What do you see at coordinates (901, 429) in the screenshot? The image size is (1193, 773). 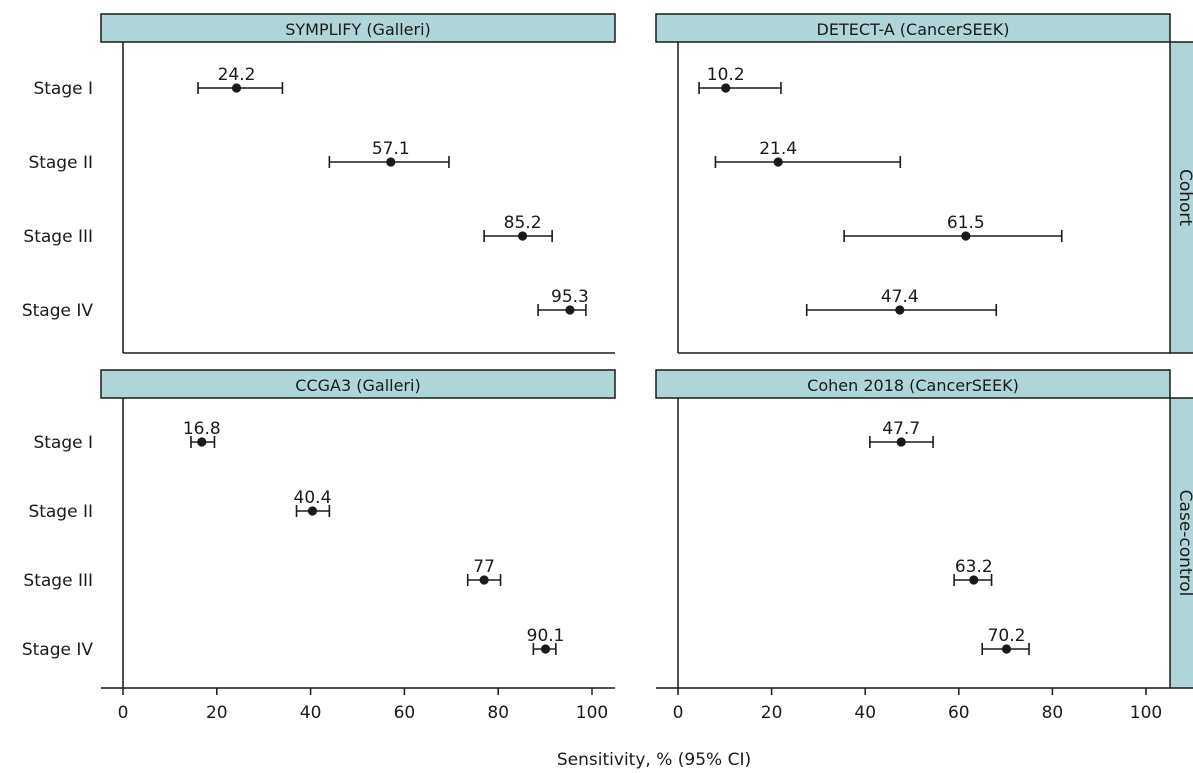 I see `data-label: 47.7` at bounding box center [901, 429].